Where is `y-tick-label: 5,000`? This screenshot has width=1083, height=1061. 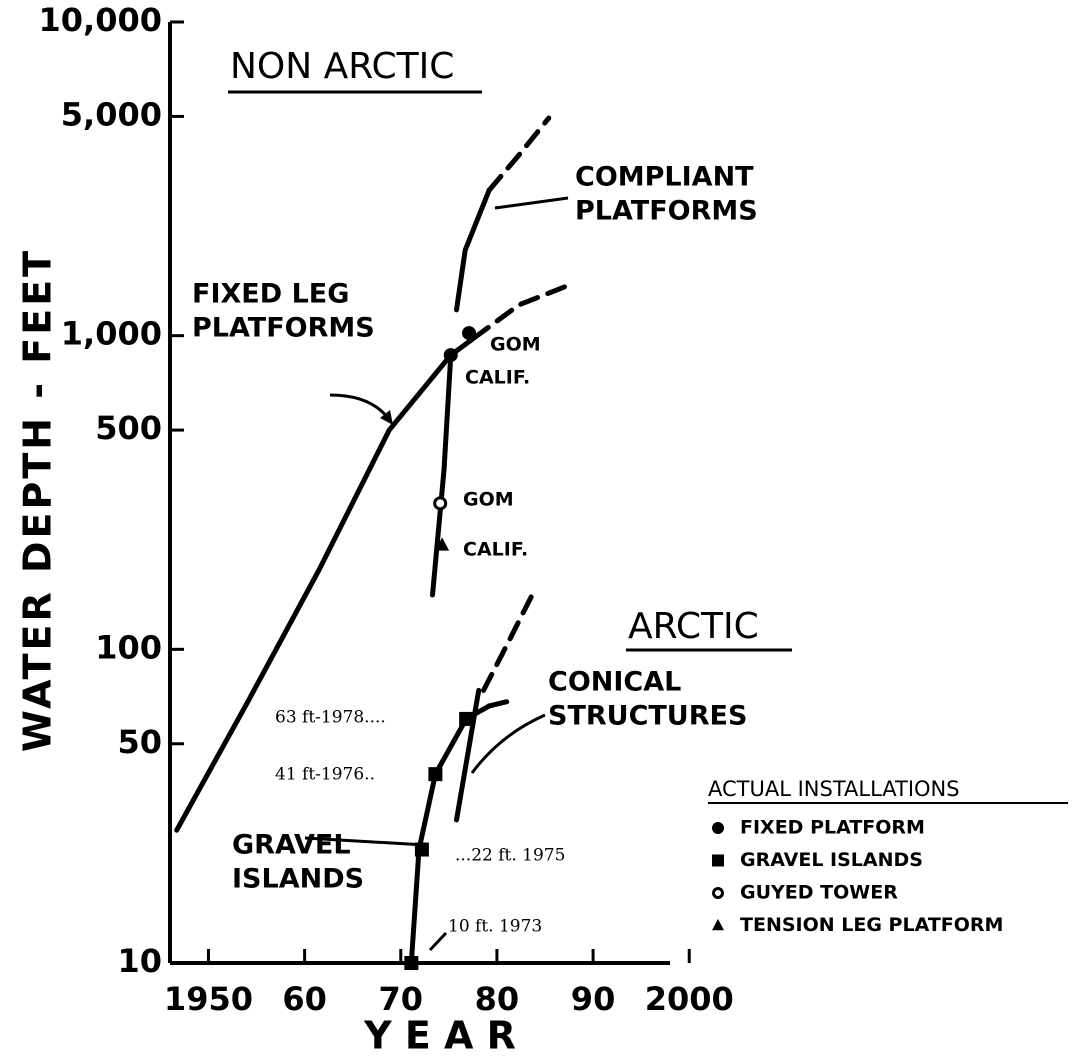
y-tick-label: 5,000 is located at coordinates (111, 114).